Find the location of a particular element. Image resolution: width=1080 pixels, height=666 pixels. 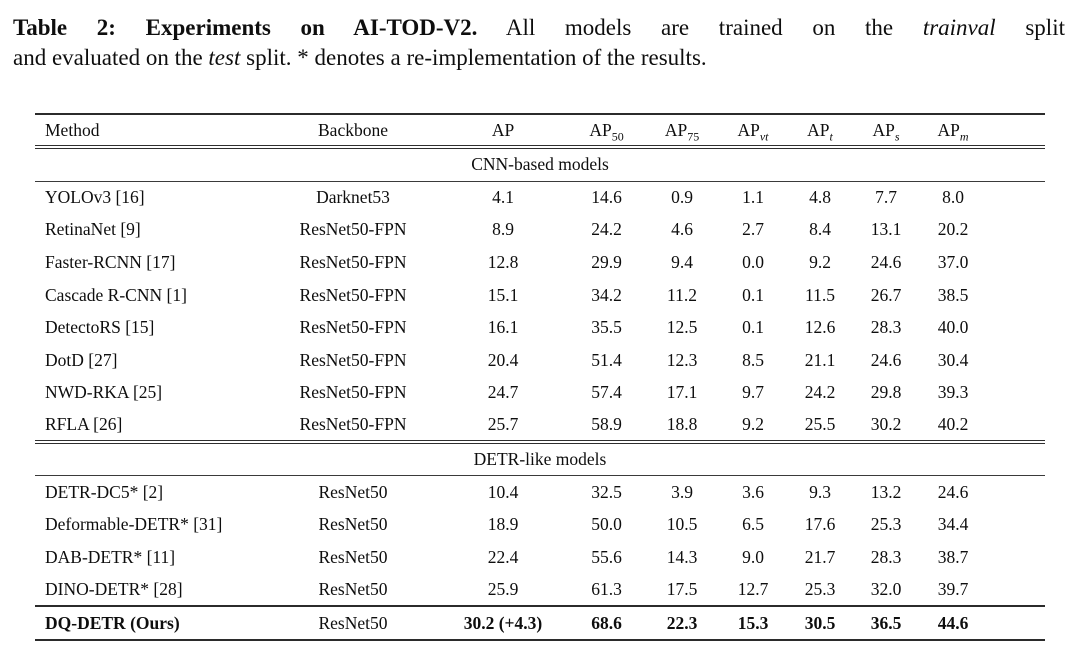

caption-italic-trainval: trainval is located at coordinates (959, 27).